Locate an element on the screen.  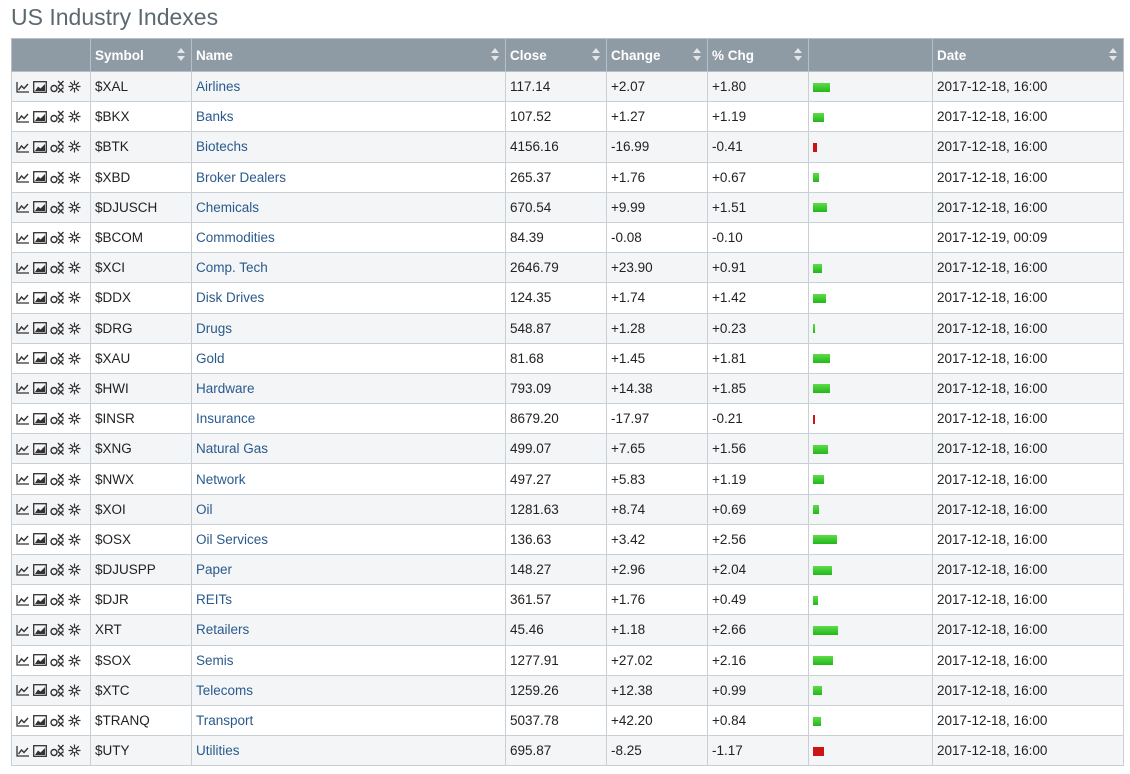
index-name-link-cell: Natural Gas is located at coordinates (348, 449).